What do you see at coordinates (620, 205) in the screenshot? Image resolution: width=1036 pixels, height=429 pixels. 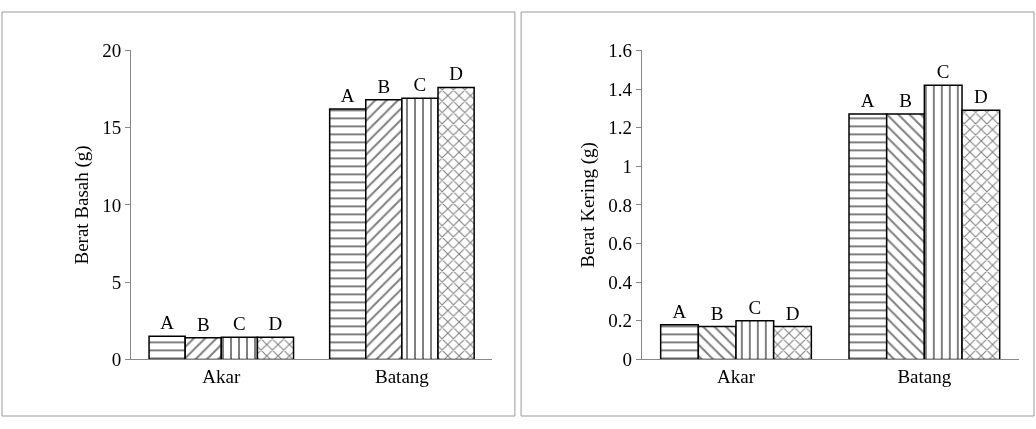 I see `y-tick-label: 0.8` at bounding box center [620, 205].